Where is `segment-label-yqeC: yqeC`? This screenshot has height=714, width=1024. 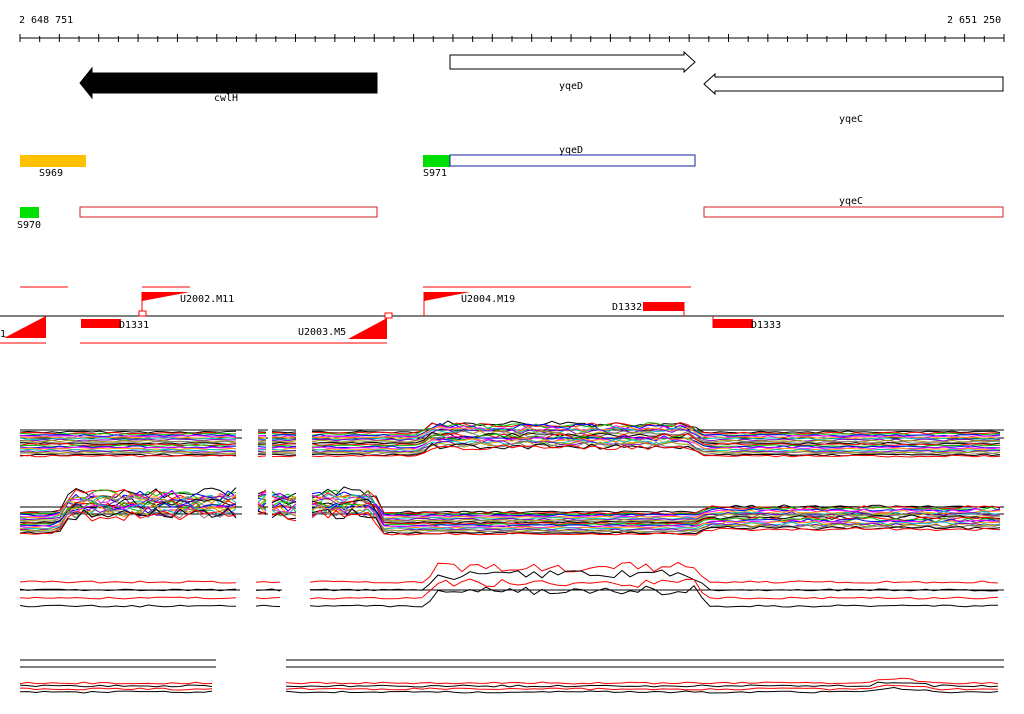 segment-label-yqeC: yqeC is located at coordinates (851, 201).